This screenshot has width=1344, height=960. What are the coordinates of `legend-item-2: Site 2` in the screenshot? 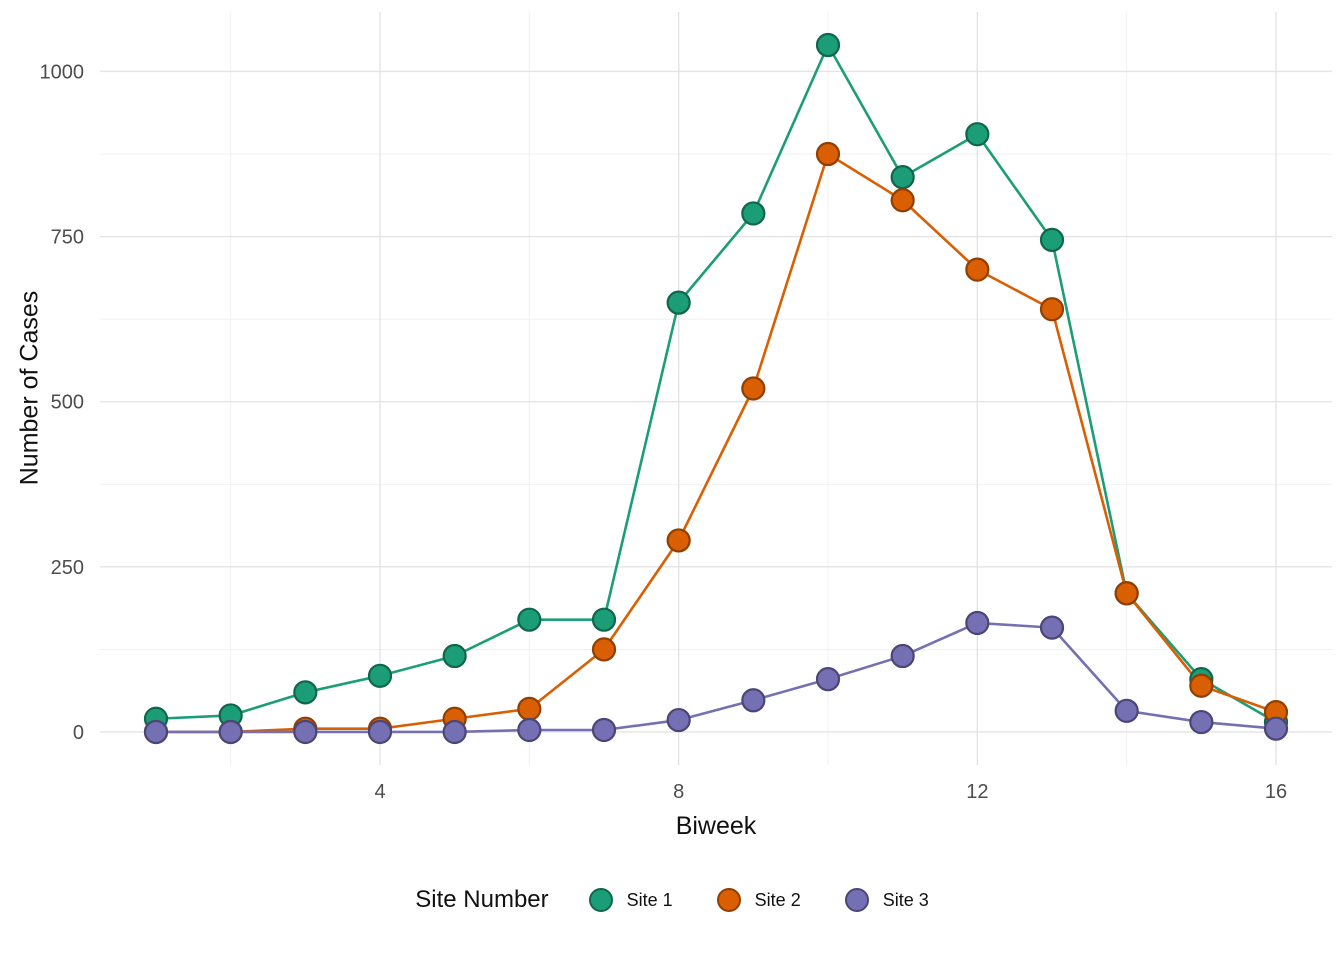 It's located at (758, 900).